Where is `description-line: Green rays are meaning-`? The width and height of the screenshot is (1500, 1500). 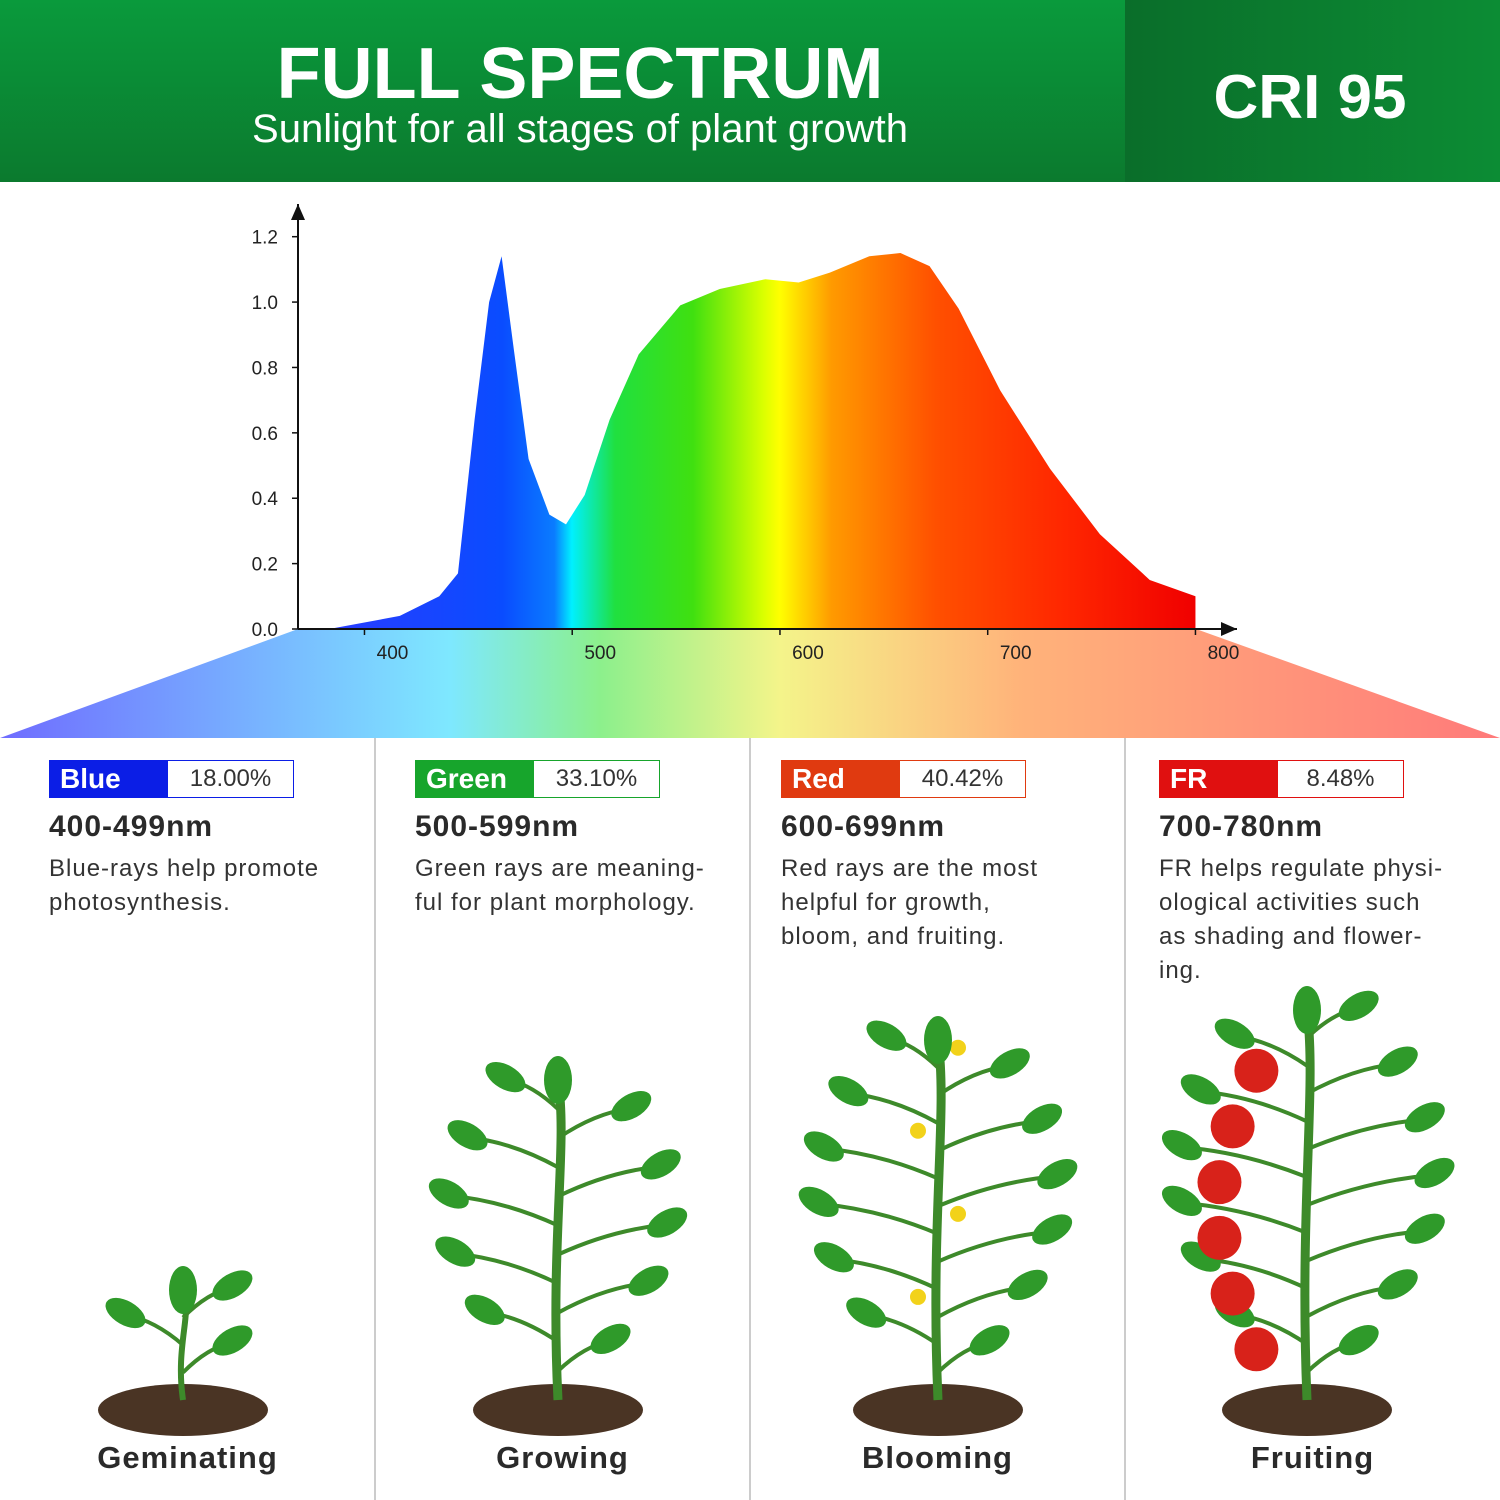 description-line: Green rays are meaning- is located at coordinates (560, 868).